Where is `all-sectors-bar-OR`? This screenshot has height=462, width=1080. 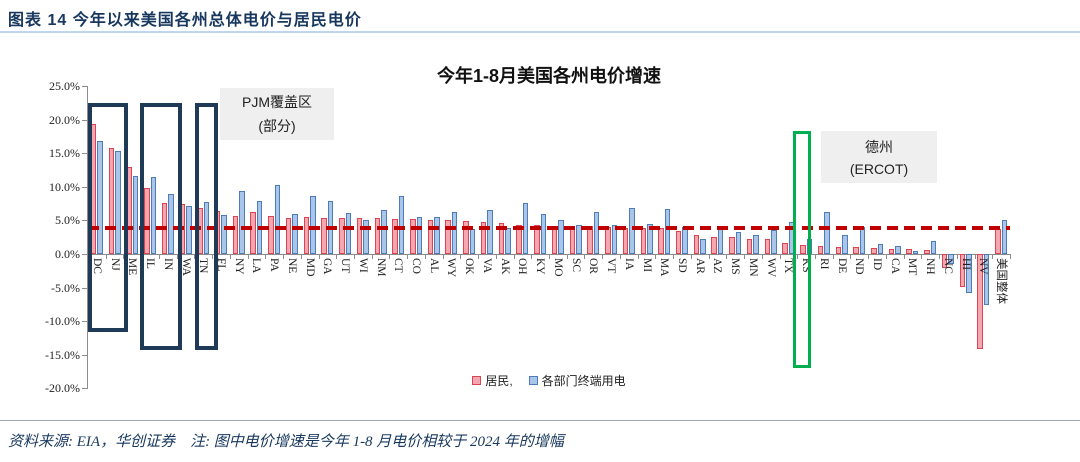
all-sectors-bar-OR is located at coordinates (596, 232).